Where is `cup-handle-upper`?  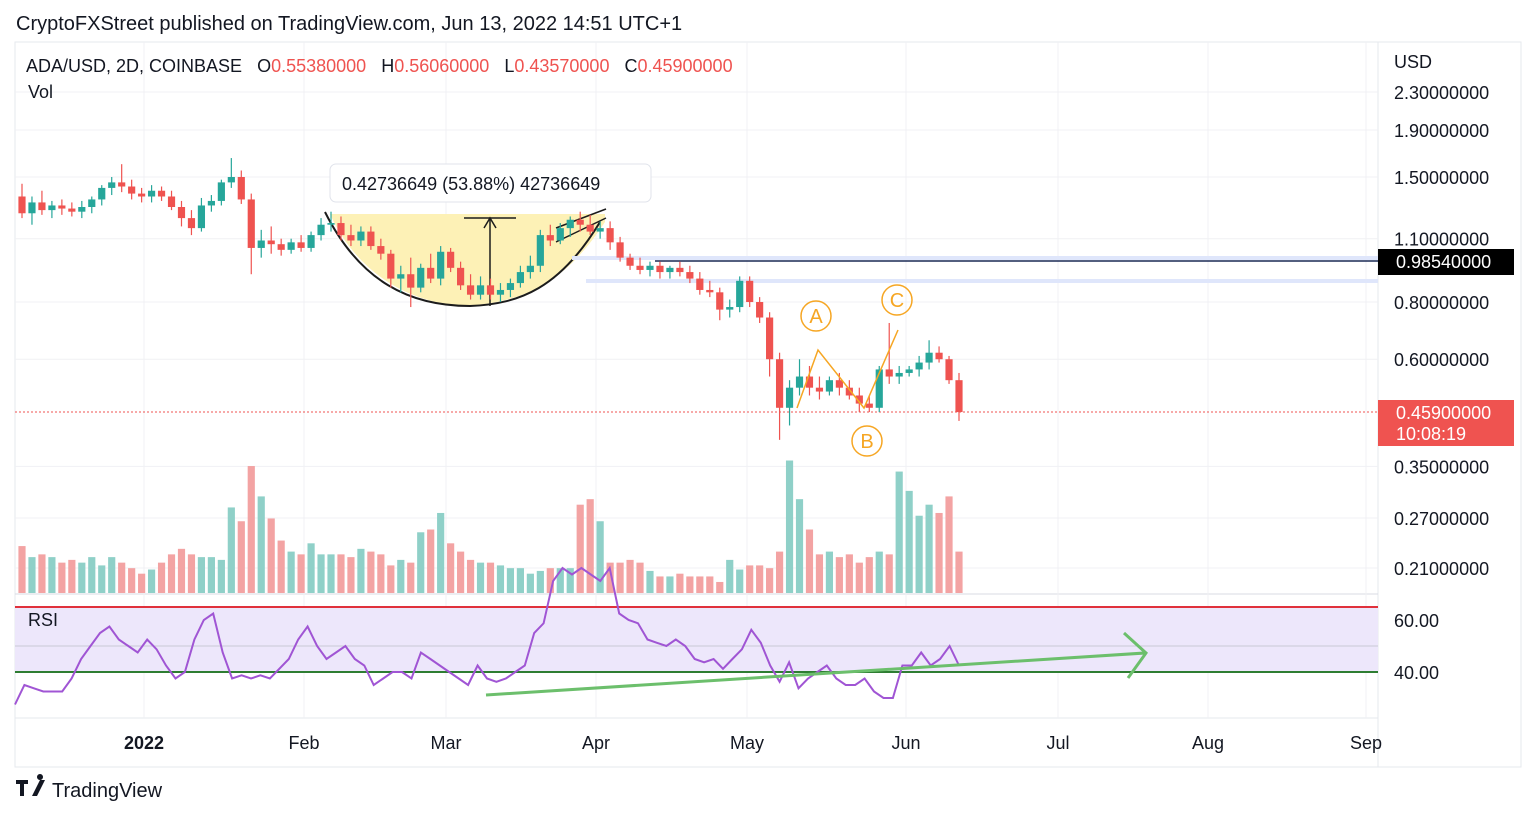 cup-handle-upper is located at coordinates (581, 218).